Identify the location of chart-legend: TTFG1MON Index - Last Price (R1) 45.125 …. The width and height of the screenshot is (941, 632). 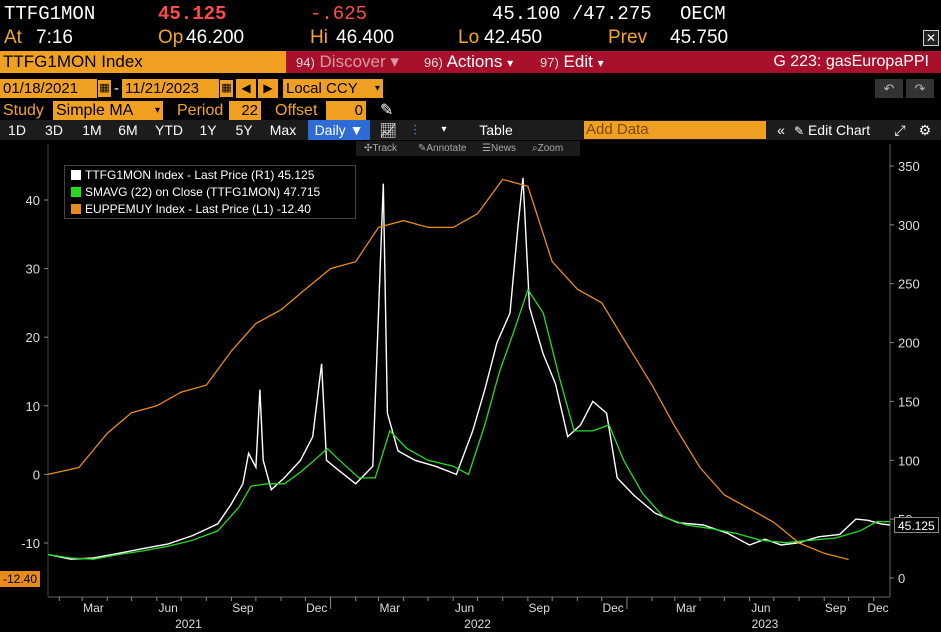
(210, 192).